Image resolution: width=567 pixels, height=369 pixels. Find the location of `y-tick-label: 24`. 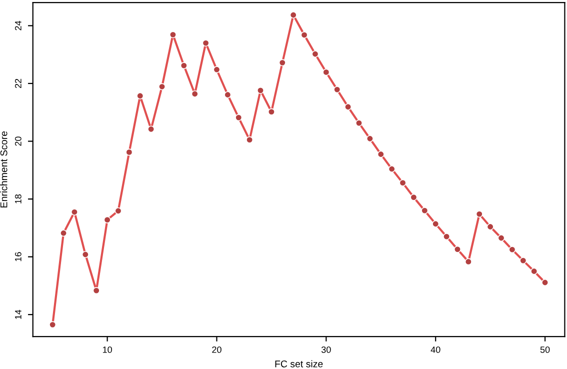

y-tick-label: 24 is located at coordinates (18, 25).